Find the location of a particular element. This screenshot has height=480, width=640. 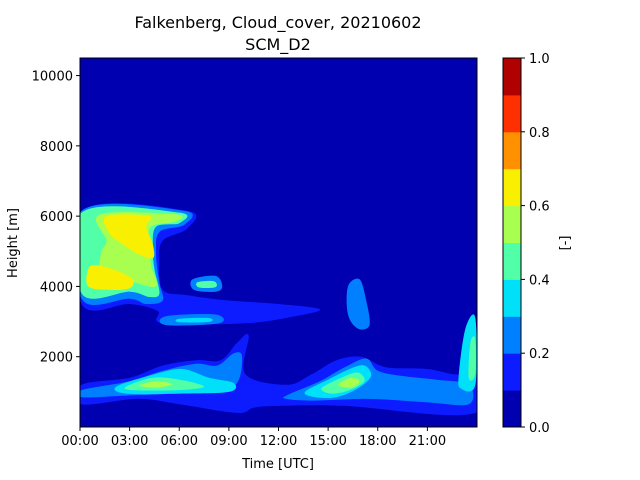

y-tick-label: 2000 is located at coordinates (56, 358).